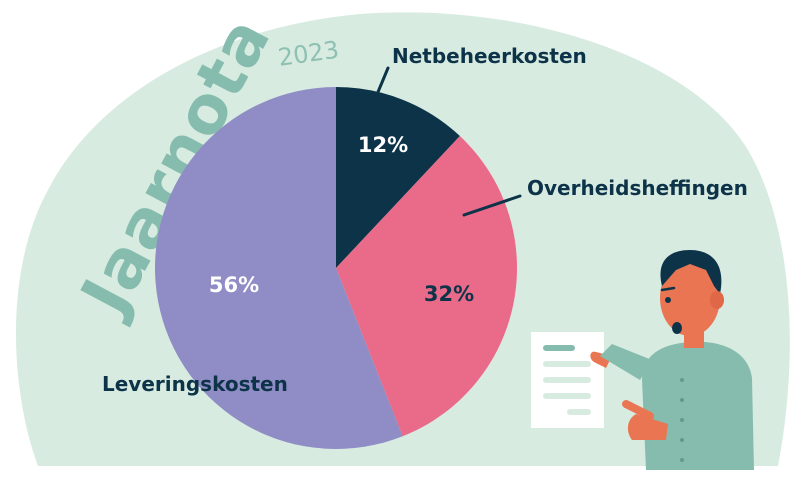 The image size is (808, 480). What do you see at coordinates (637, 188) in the screenshot?
I see `category-label-overheidsheffingen: Overheidsheffingen` at bounding box center [637, 188].